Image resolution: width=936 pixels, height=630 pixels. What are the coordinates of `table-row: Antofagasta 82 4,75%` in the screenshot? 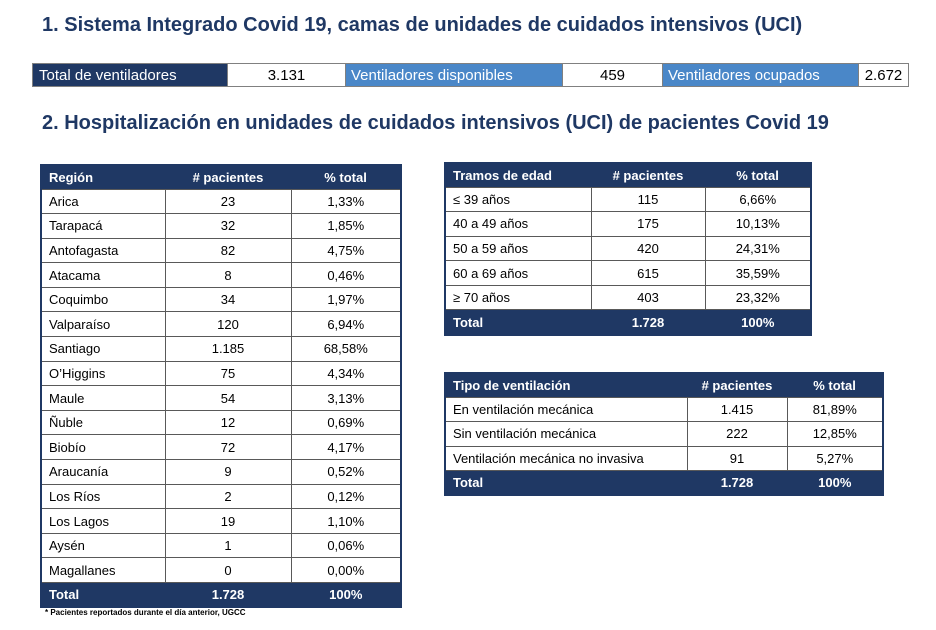 It's located at (221, 250).